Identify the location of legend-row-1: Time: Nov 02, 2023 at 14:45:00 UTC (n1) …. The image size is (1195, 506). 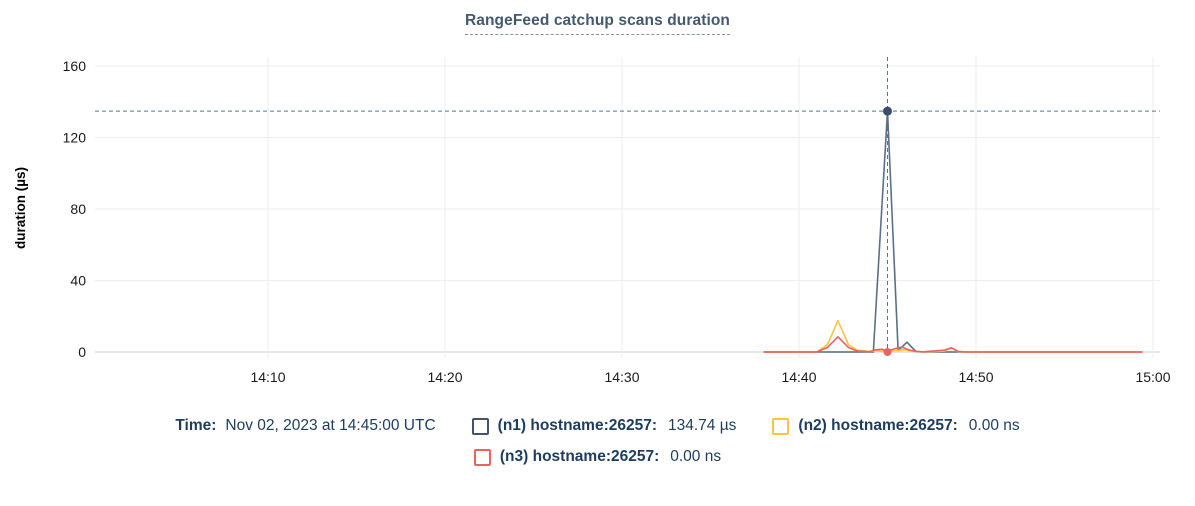
(597, 426).